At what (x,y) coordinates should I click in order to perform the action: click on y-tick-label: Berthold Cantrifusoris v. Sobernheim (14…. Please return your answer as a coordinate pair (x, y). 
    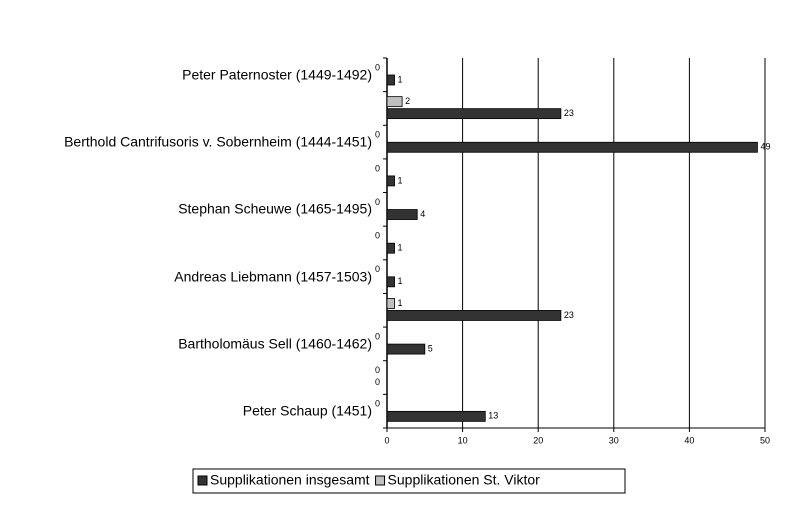
    Looking at the image, I should click on (218, 141).